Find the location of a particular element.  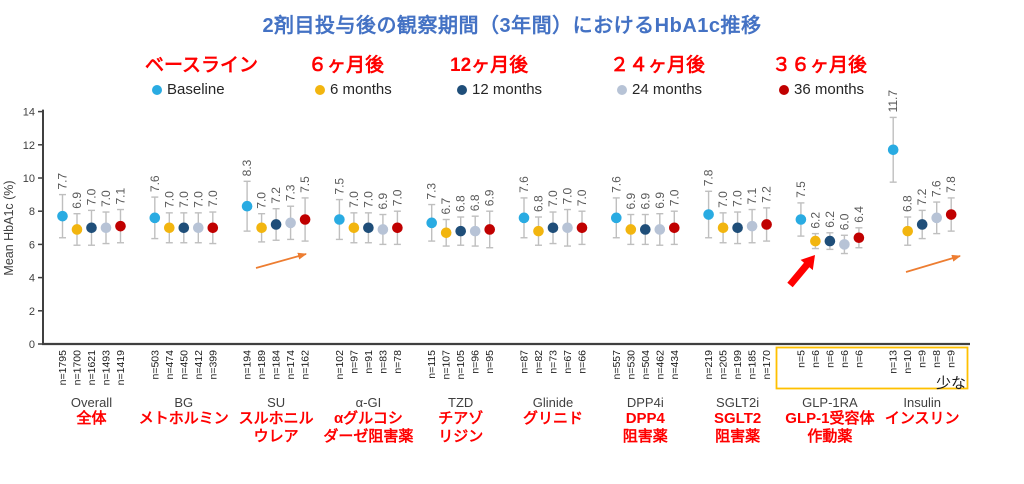

y-axis-title: Mean HbA1c (%) is located at coordinates (9, 227).